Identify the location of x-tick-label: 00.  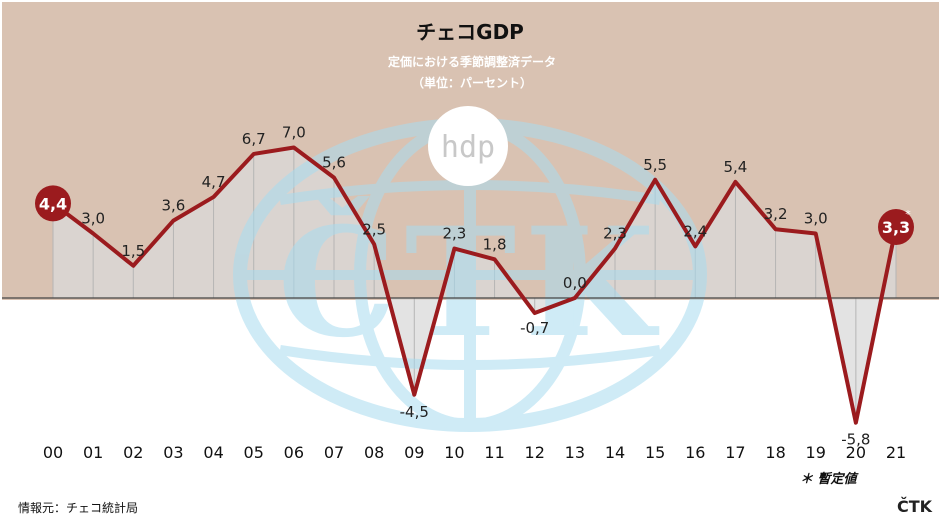
(53, 452).